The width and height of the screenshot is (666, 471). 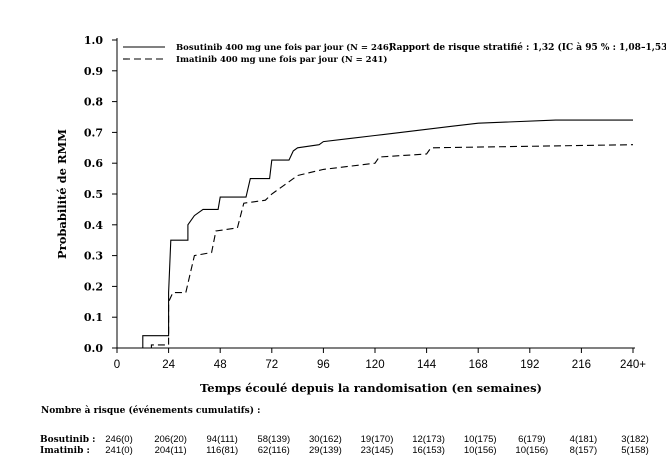 What do you see at coordinates (93, 348) in the screenshot?
I see `y-tick-label: 0.0` at bounding box center [93, 348].